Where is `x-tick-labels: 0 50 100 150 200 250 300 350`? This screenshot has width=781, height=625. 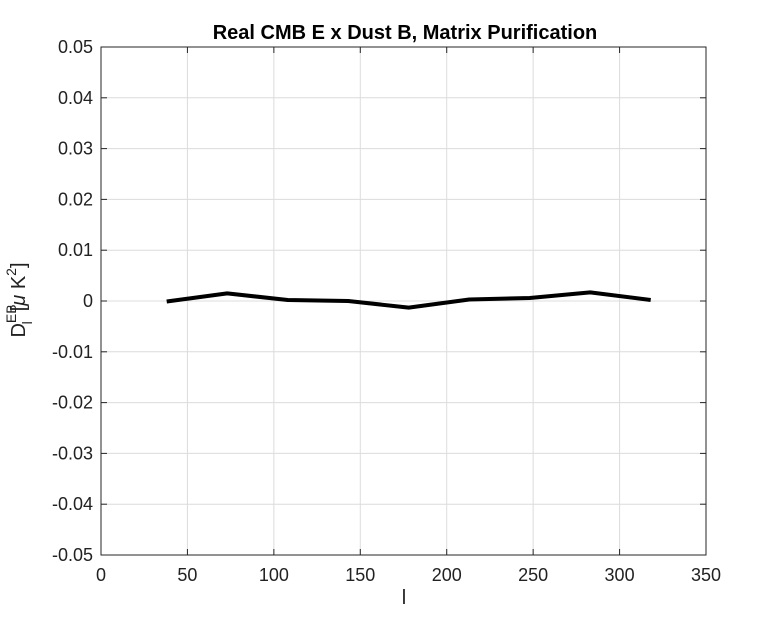 x-tick-labels: 0 50 100 150 200 250 300 350 is located at coordinates (408, 575).